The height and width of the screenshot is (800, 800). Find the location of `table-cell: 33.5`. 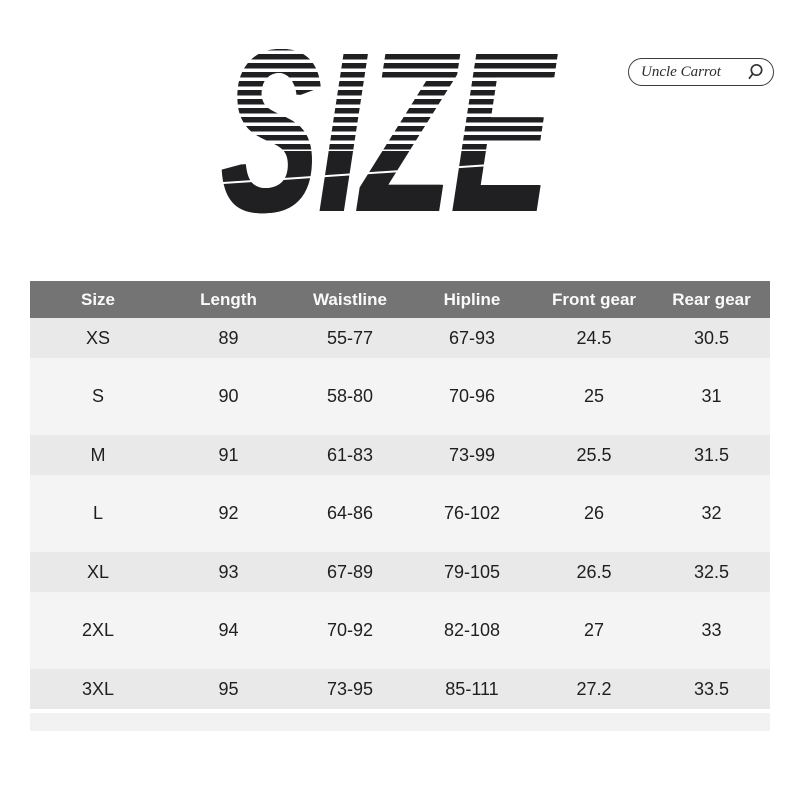

table-cell: 33.5 is located at coordinates (711, 688).